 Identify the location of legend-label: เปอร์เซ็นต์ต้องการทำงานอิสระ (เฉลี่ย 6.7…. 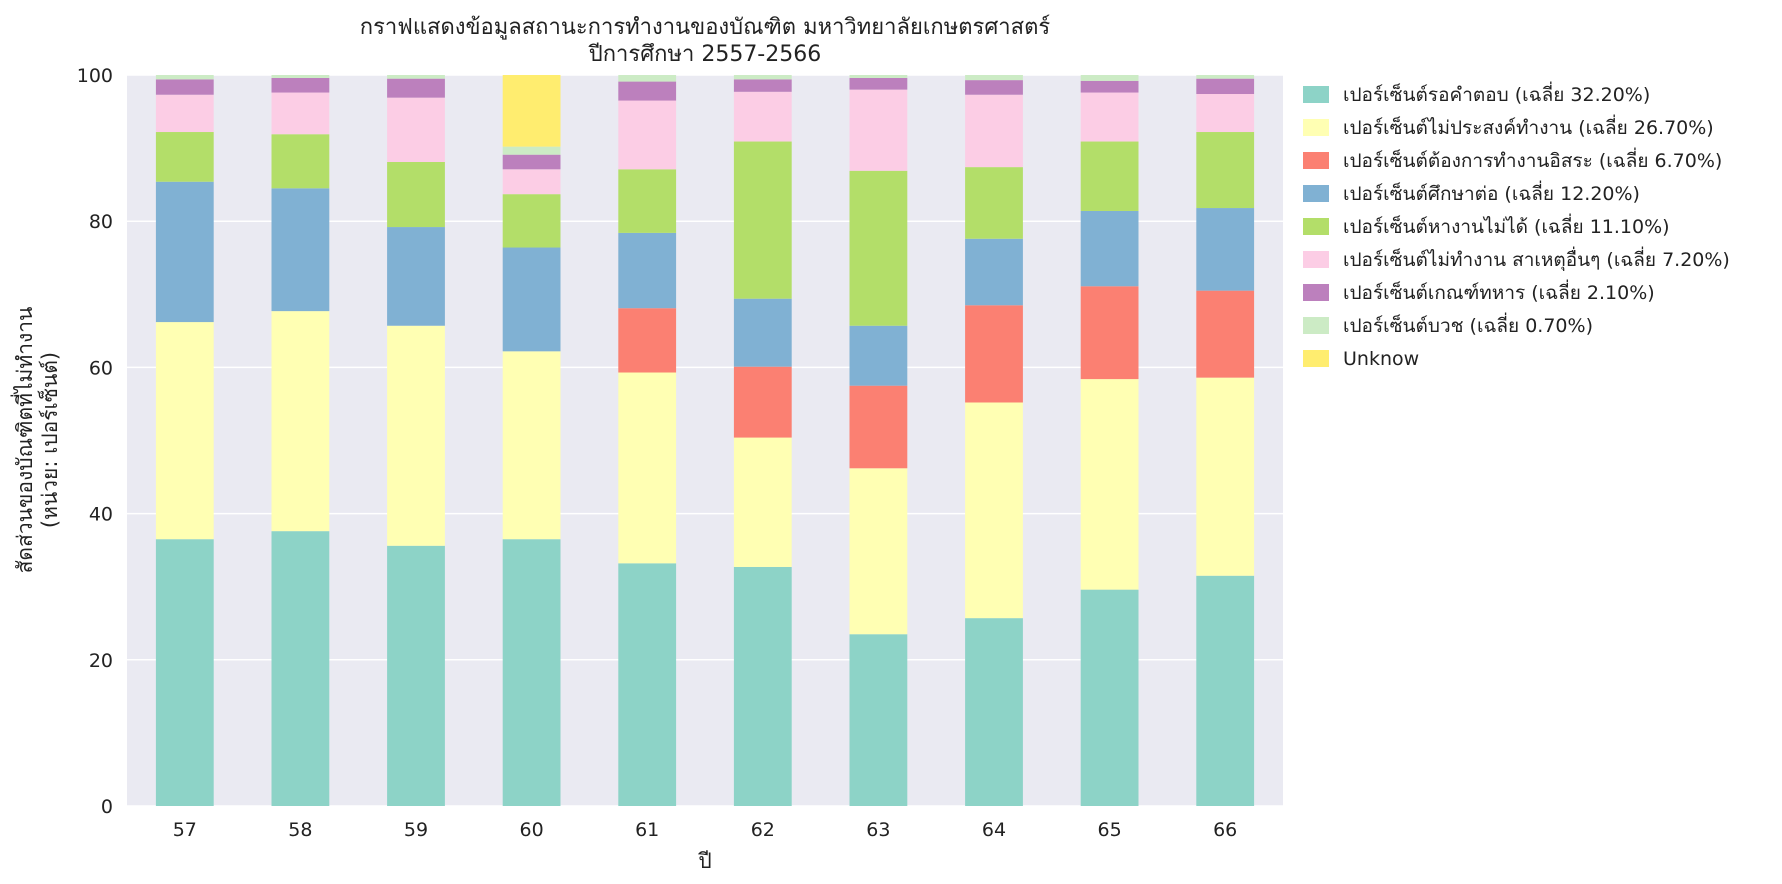
(1532, 159).